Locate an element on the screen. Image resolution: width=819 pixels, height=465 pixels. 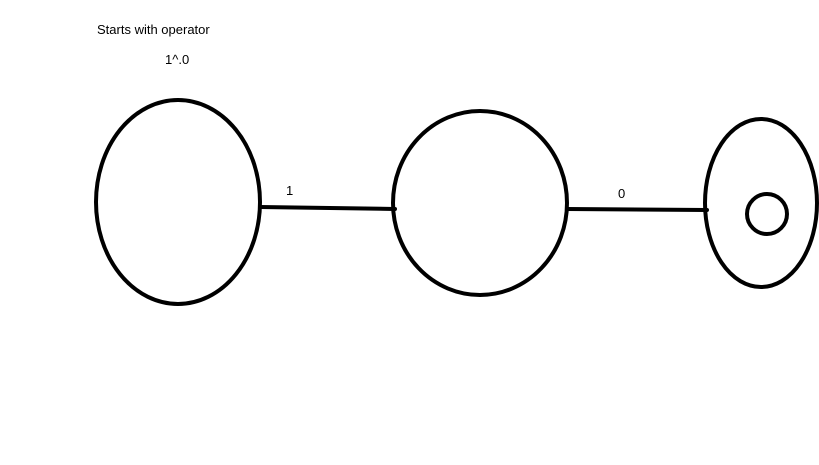
state-q1 is located at coordinates (480, 203).